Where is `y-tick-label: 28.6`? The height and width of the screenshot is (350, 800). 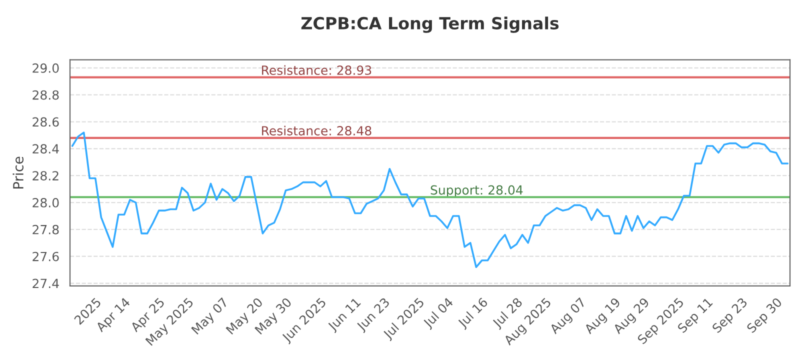 y-tick-label: 28.6 is located at coordinates (45, 122).